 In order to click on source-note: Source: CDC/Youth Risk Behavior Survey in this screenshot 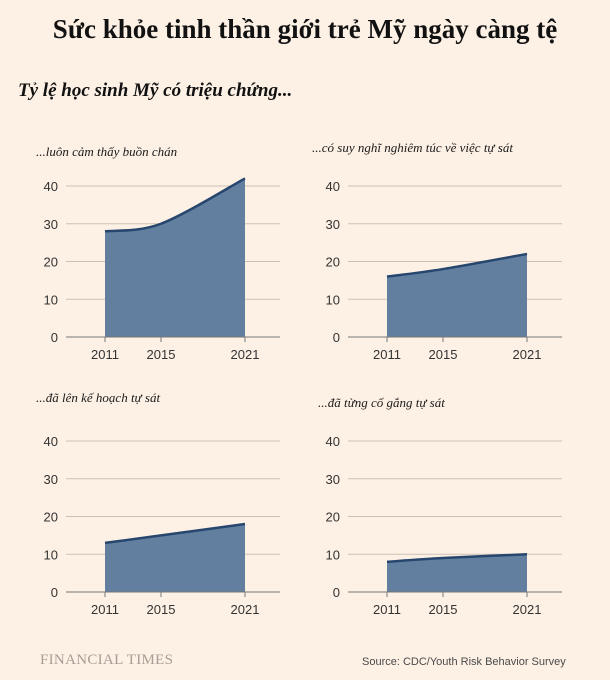, I will do `click(464, 662)`.